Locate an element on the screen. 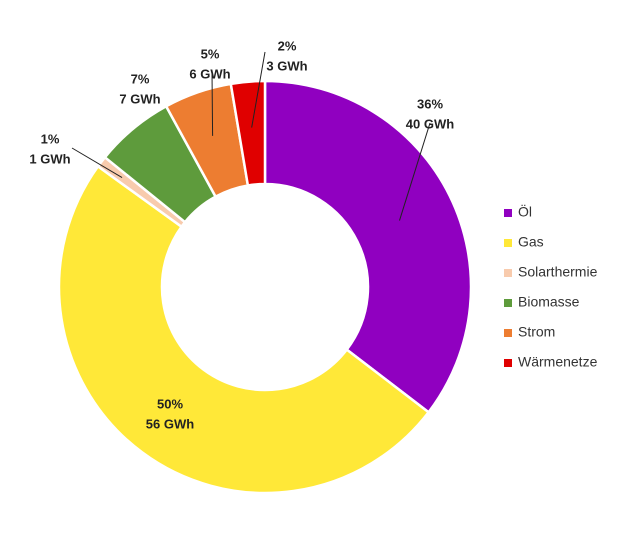 This screenshot has width=620, height=554. data-label-percent: 2% is located at coordinates (287, 45).